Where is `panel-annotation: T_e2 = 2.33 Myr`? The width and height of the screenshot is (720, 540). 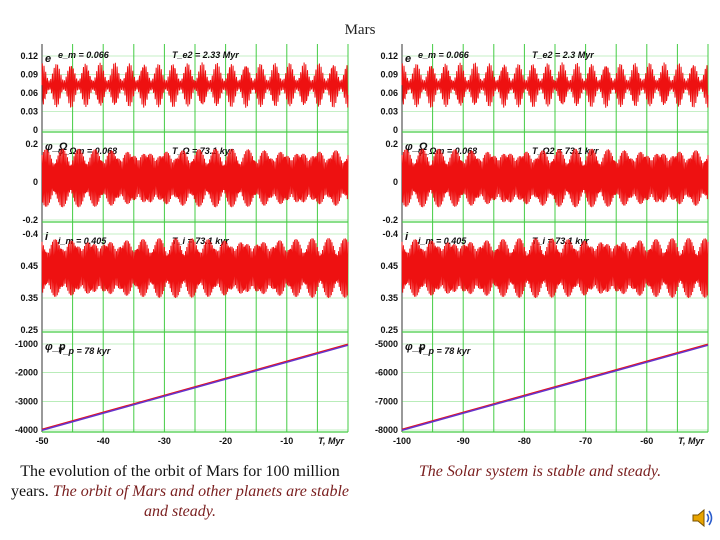 panel-annotation: T_e2 = 2.33 Myr is located at coordinates (205, 55).